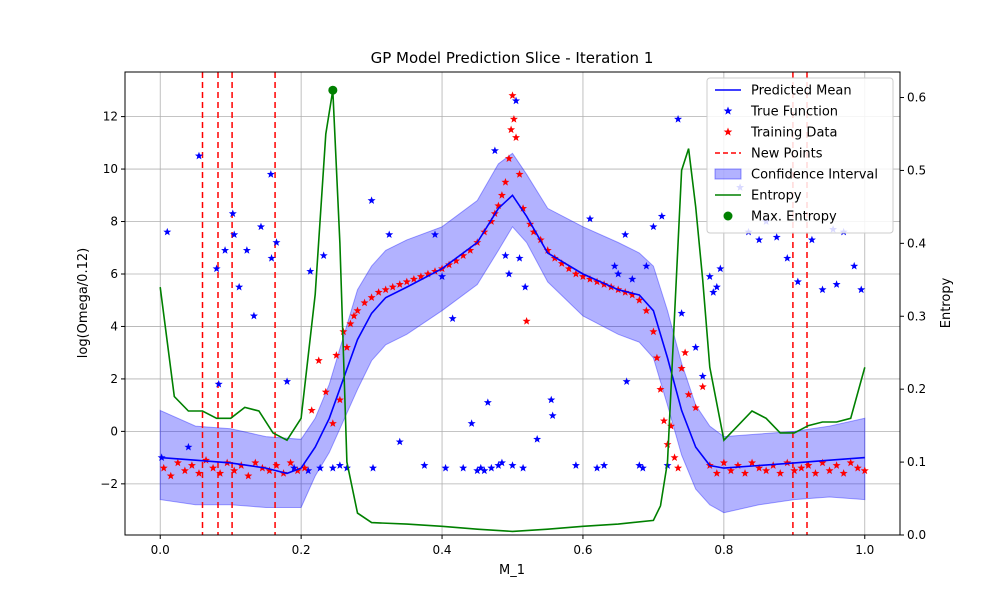 Image resolution: width=1000 pixels, height=600 pixels. I want to click on y-tick-label: 4, so click(114, 326).